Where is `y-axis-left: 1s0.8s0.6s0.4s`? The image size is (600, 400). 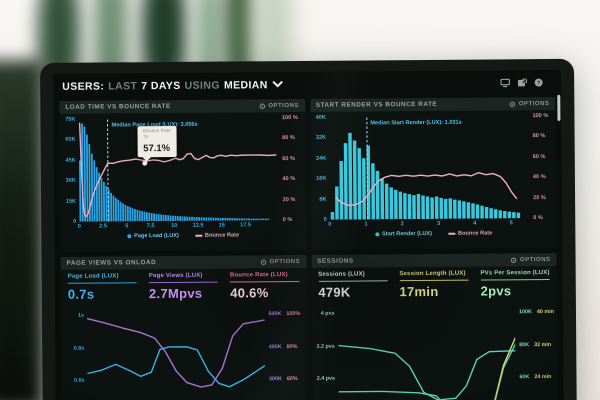
y-axis-left: 1s0.8s0.6s0.4s is located at coordinates (77, 352).